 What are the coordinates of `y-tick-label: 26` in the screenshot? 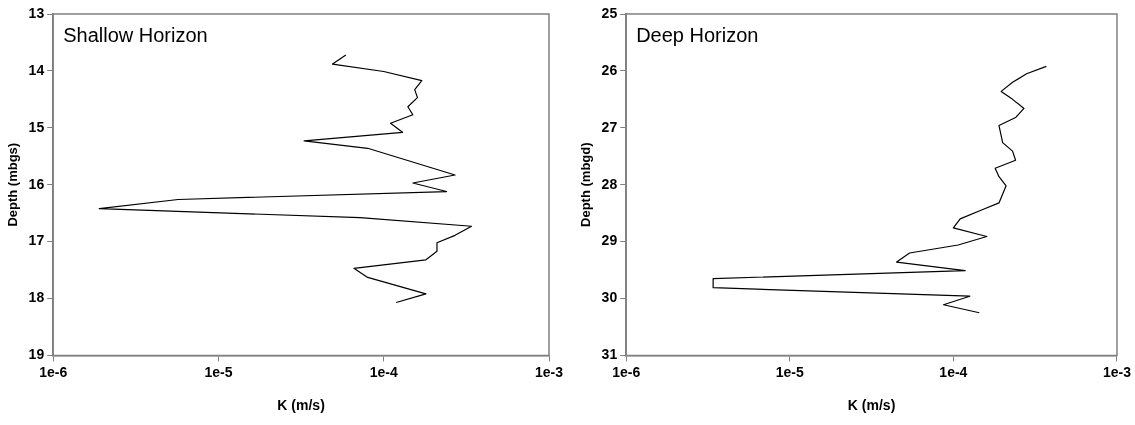 It's located at (609, 69).